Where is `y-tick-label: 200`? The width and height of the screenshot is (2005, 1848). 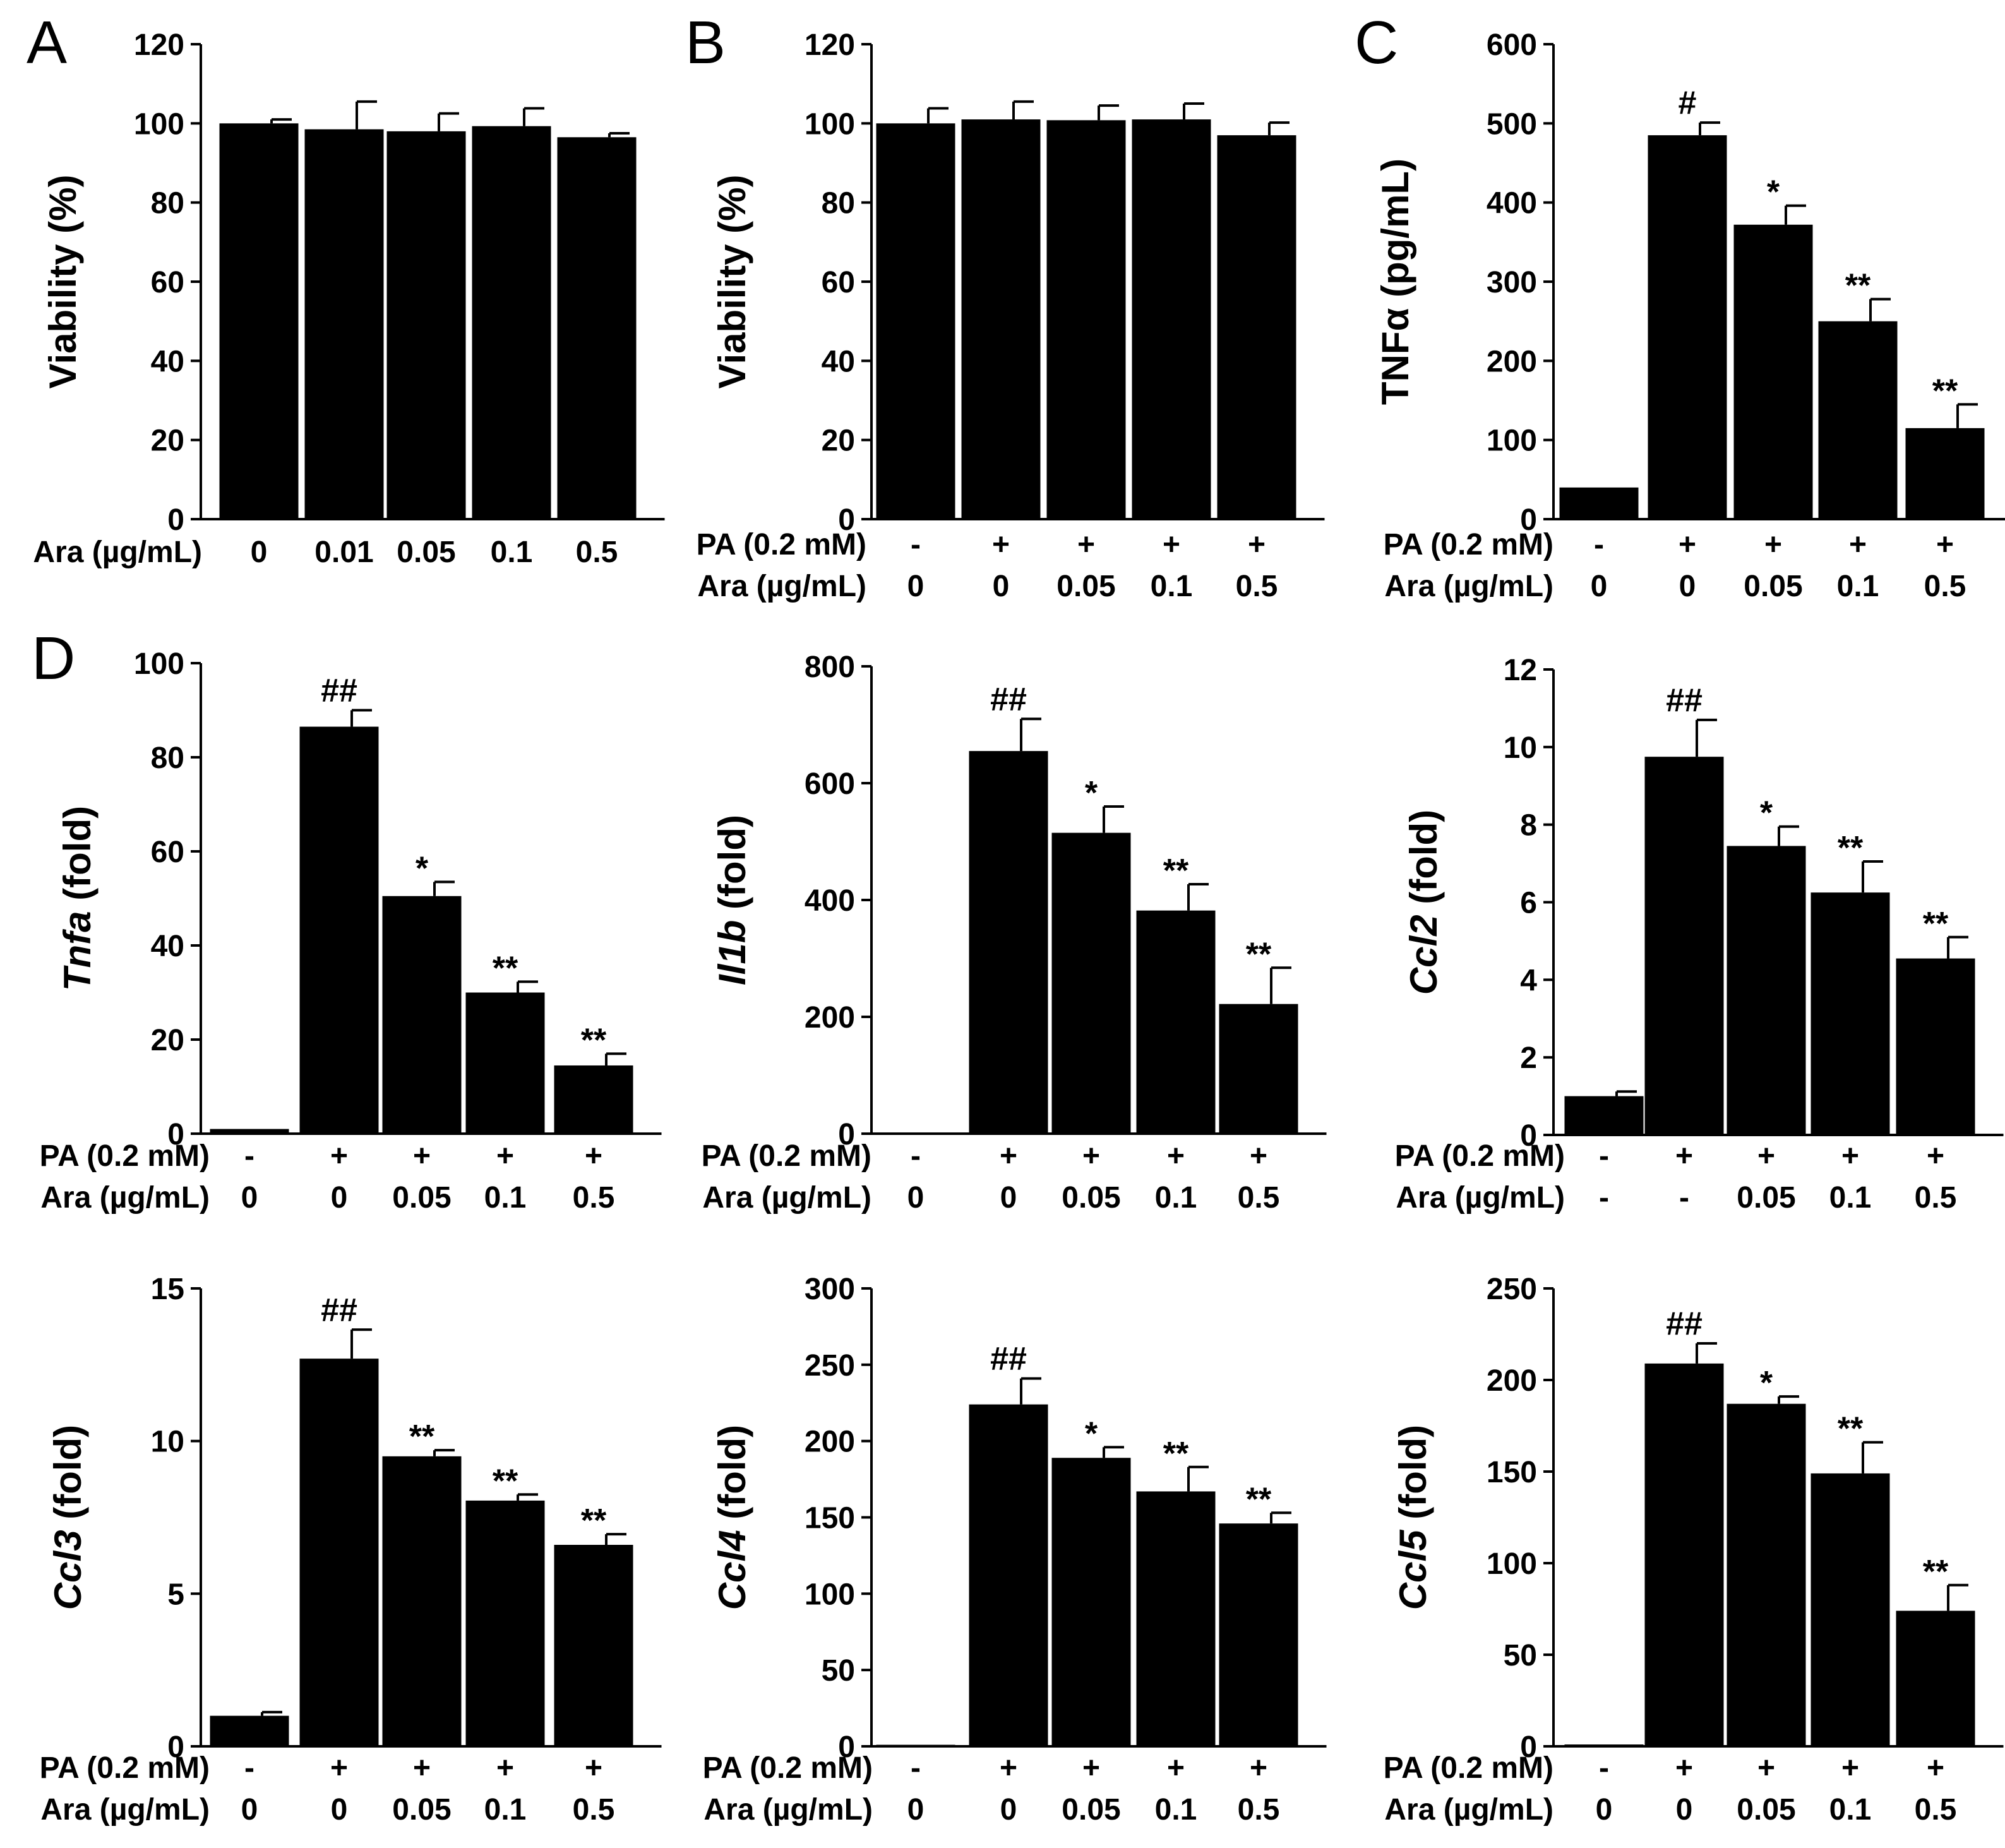
y-tick-label: 200 is located at coordinates (1512, 361).